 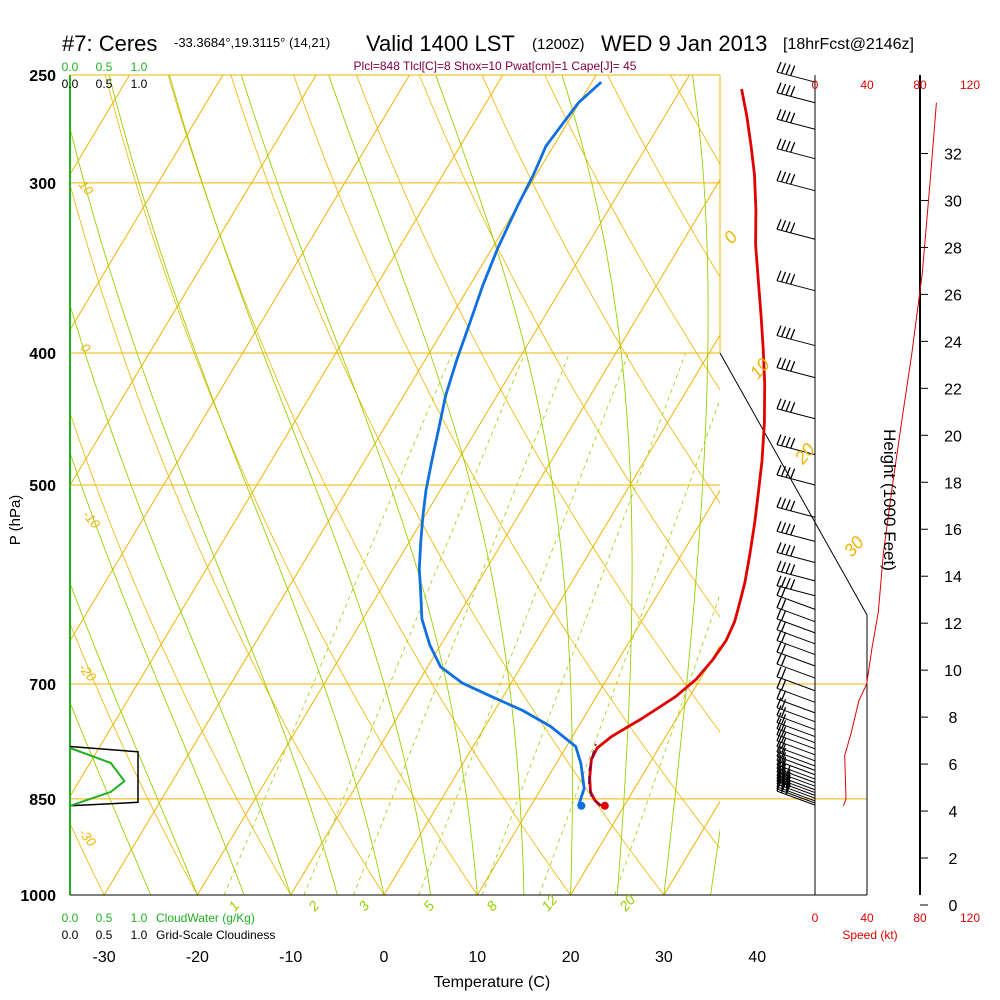 I want to click on speed-tick-label: 0, so click(x=815, y=85).